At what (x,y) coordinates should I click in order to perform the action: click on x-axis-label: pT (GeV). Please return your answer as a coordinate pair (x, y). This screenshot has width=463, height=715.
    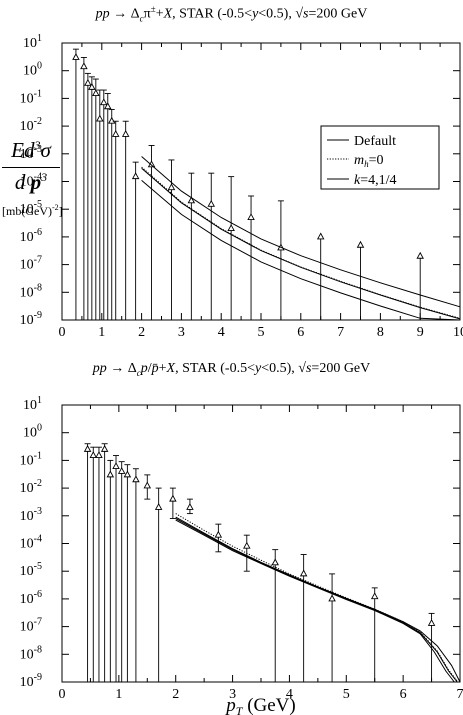
    Looking at the image, I should click on (259, 705).